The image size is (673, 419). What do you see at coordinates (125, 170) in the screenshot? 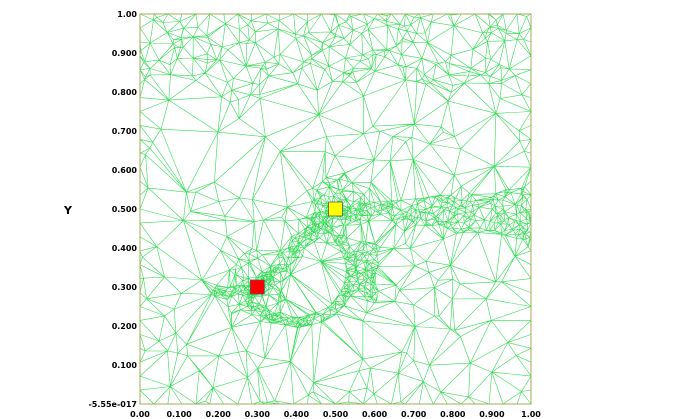
I see `y-tick-label: 0.600` at bounding box center [125, 170].